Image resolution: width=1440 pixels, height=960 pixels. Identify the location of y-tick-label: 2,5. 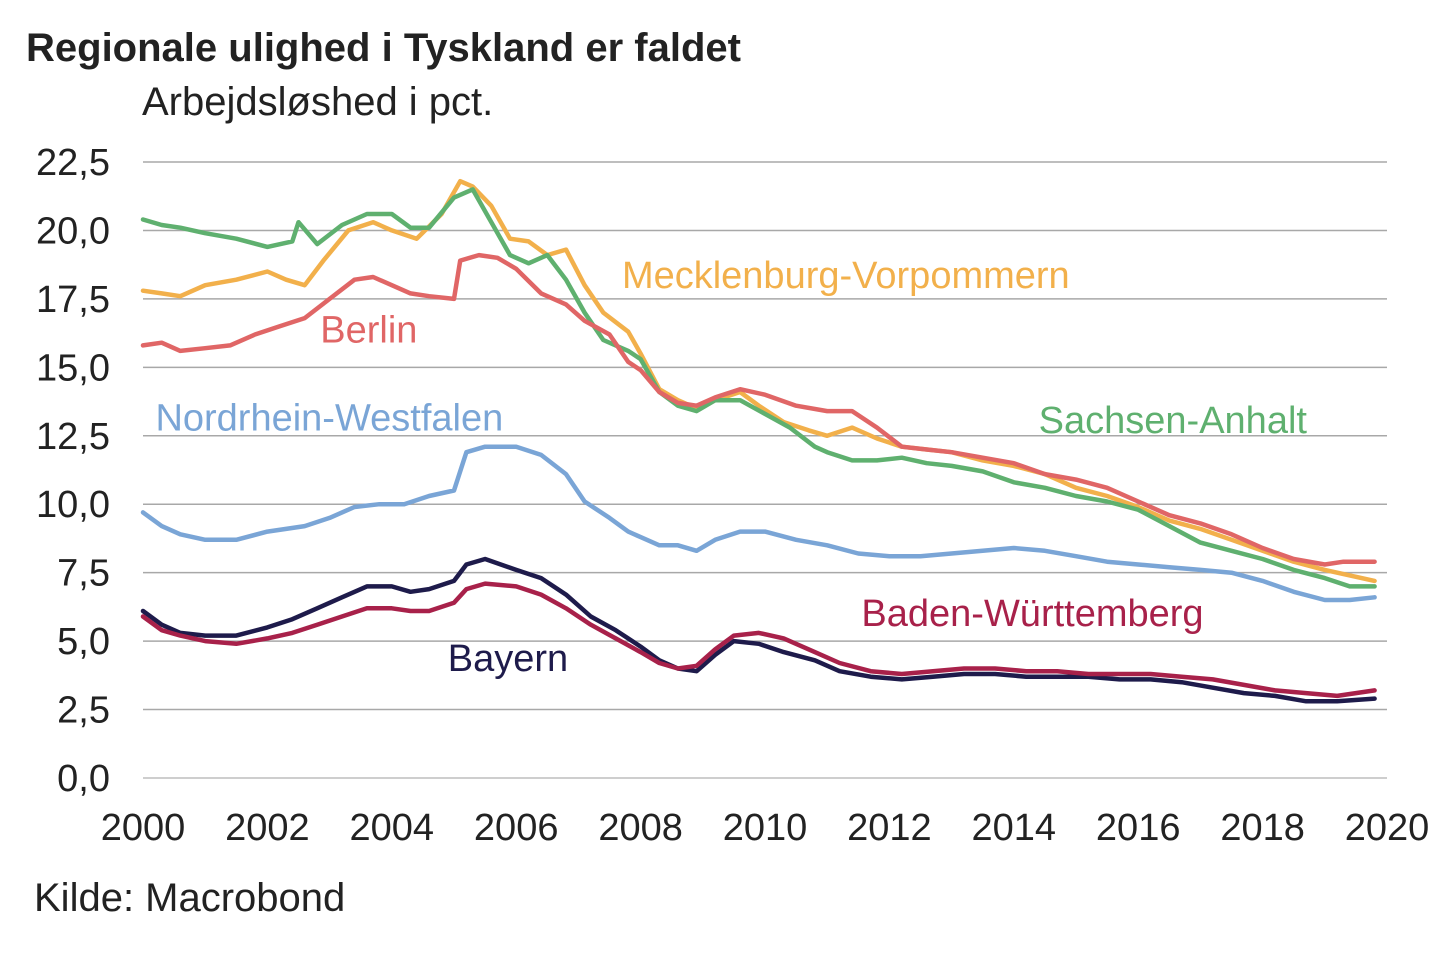
(83, 711).